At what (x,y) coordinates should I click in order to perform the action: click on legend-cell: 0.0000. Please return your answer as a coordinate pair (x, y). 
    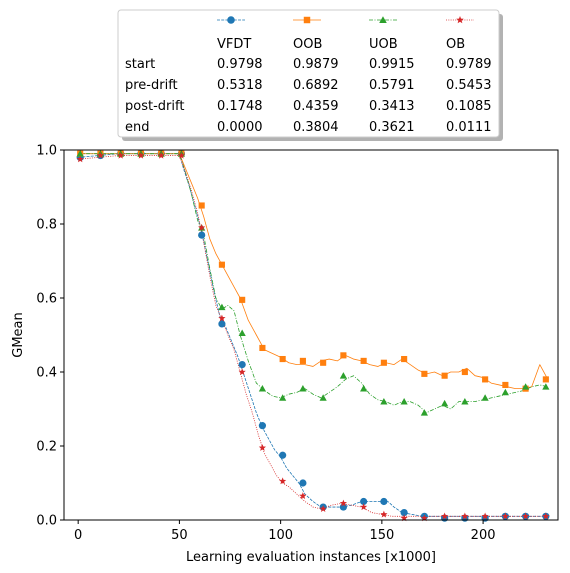
    Looking at the image, I should click on (240, 127).